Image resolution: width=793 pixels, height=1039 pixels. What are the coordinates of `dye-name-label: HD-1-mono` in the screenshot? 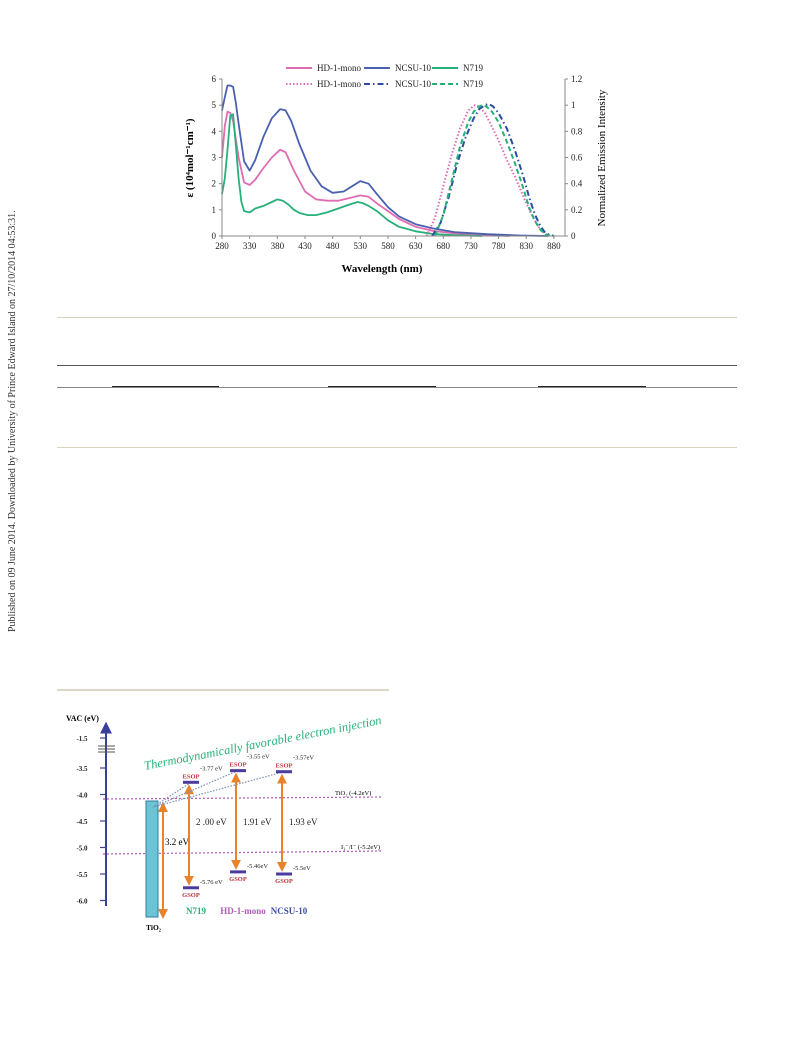 It's located at (243, 911).